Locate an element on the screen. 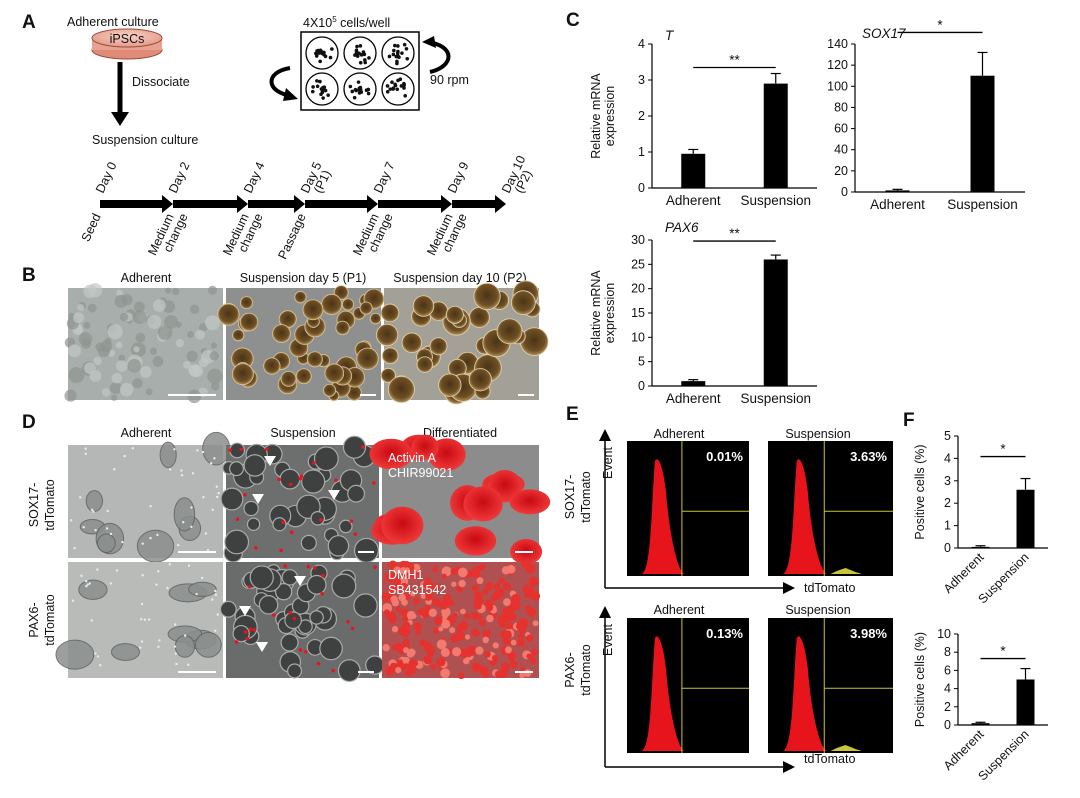  gate-percent: 3.98% is located at coordinates (868, 633).